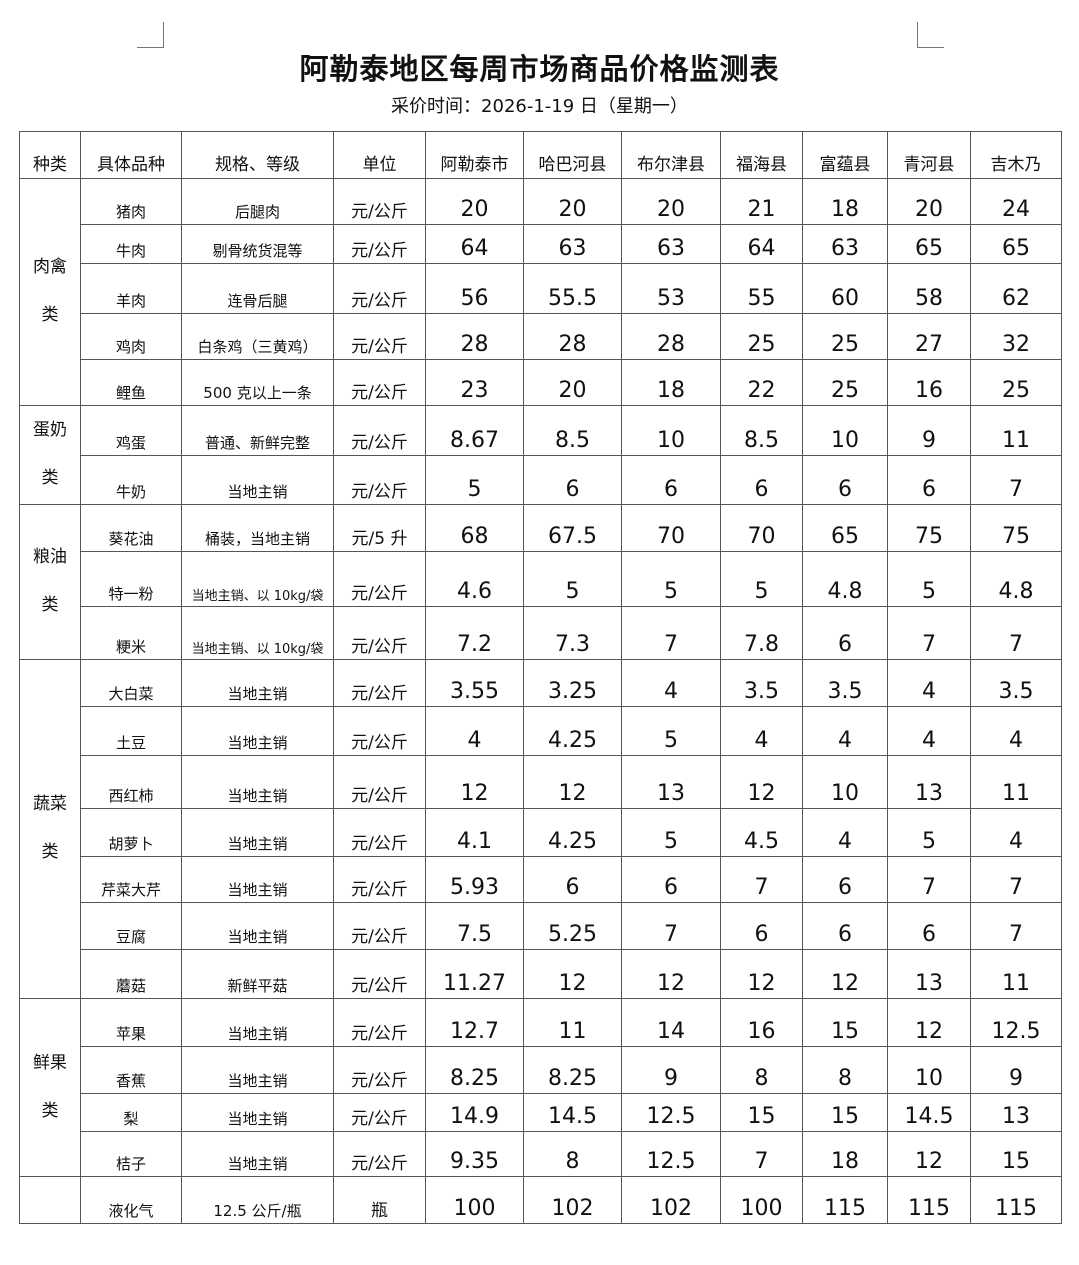  I want to click on price-cell: 12.5, so click(671, 1112).